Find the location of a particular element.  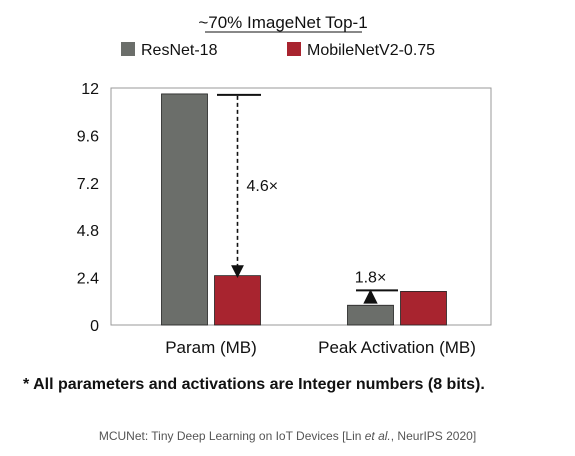

y-tick-label: 7.2 is located at coordinates (88, 184).